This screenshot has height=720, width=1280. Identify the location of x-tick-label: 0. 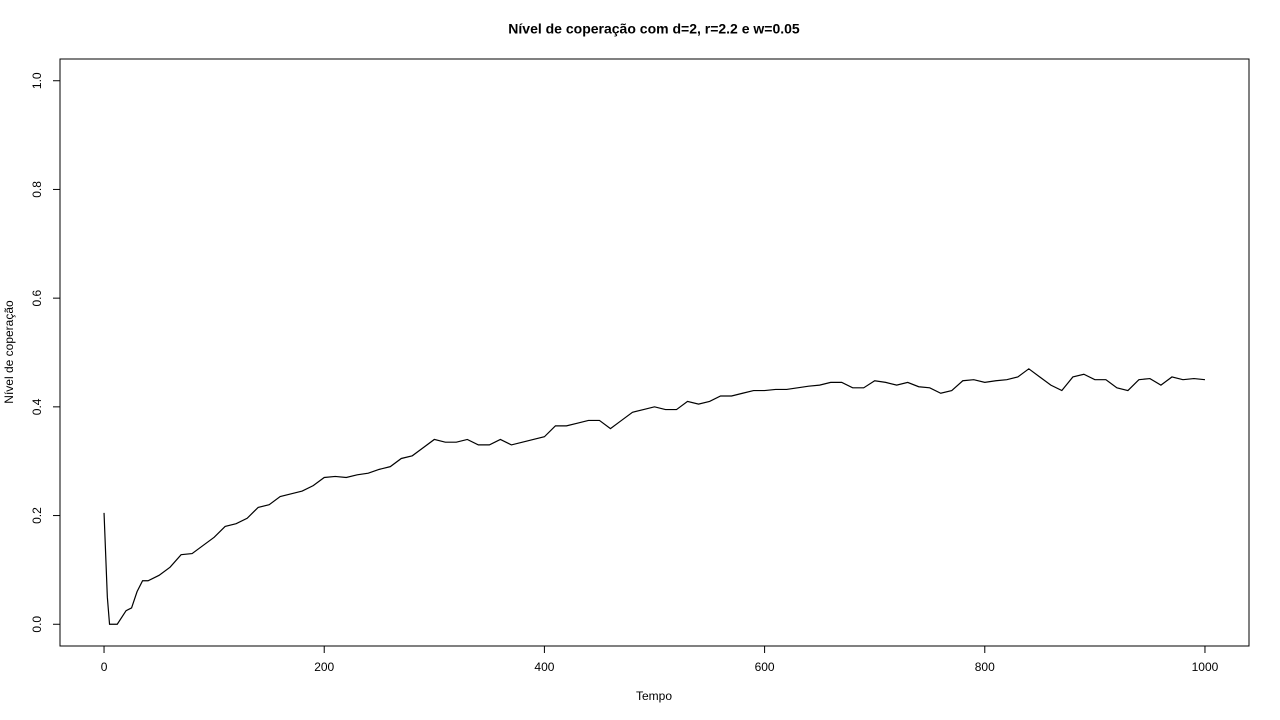
(104, 667).